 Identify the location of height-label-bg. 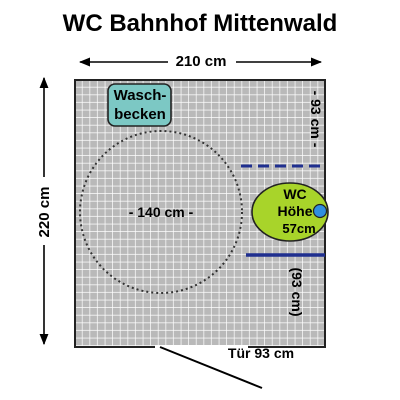
(44, 211).